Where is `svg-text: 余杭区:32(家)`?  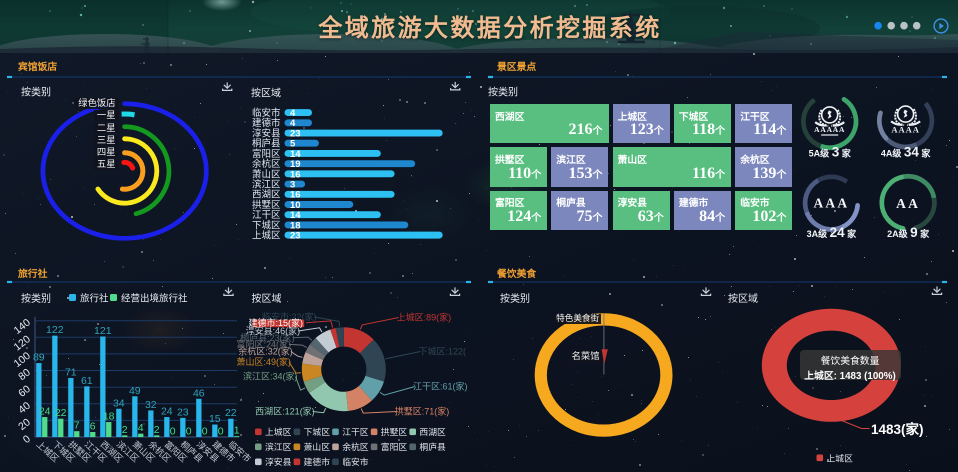
svg-text: 余杭区:32(家) is located at coordinates (265, 351).